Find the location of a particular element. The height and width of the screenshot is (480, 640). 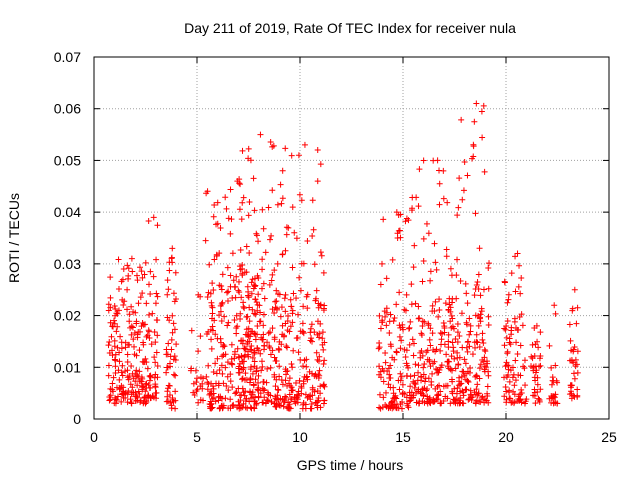

x-tick-label: 20 is located at coordinates (506, 437).